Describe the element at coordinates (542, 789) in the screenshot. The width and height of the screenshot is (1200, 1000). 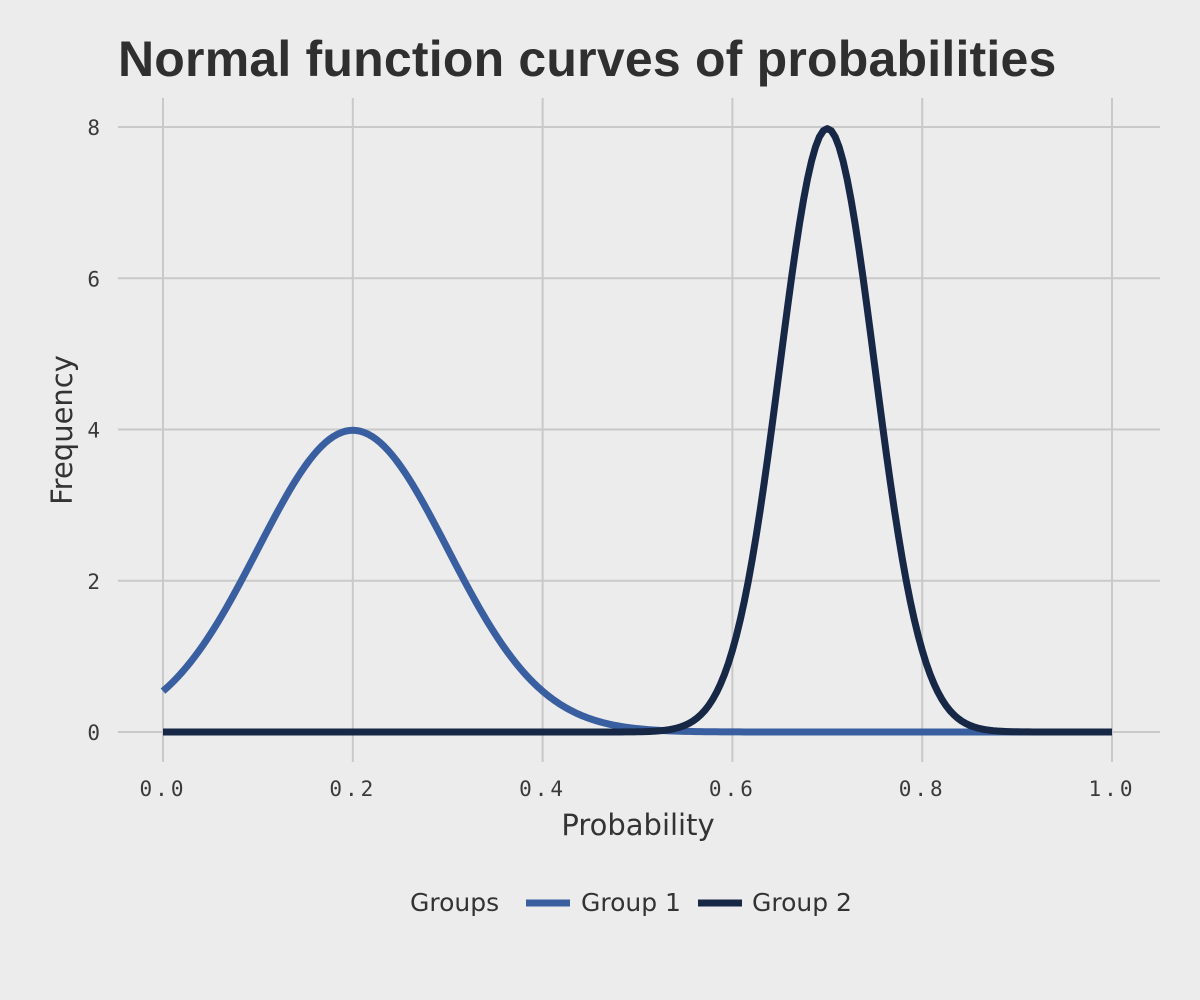
I see `x-tick-label: 0.4` at that location.